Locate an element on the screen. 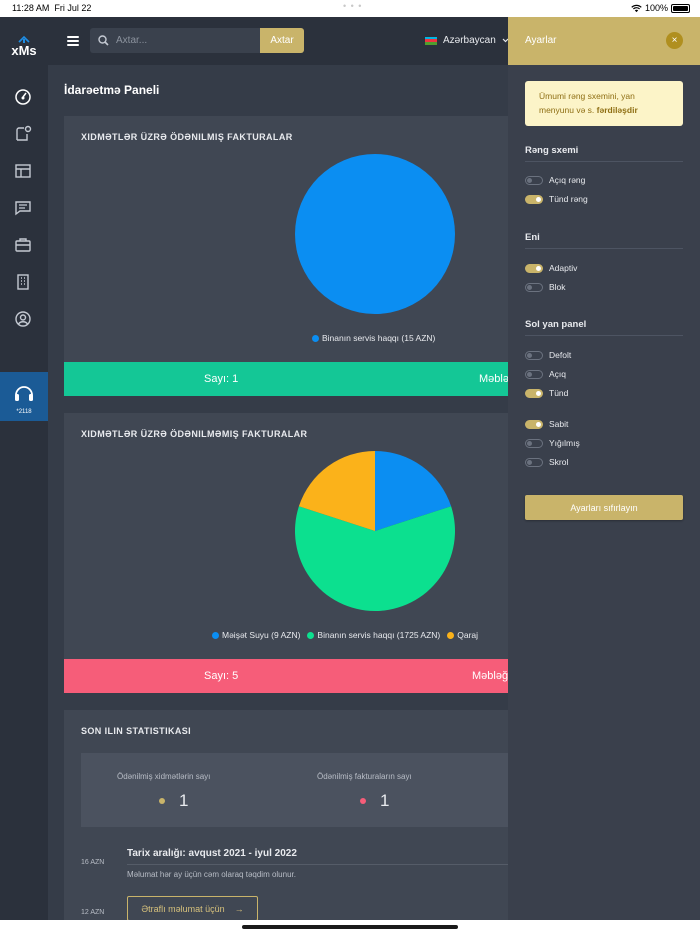  paid-invoices-count-label: Ödənilmiş fakturaların sayı is located at coordinates (364, 776).